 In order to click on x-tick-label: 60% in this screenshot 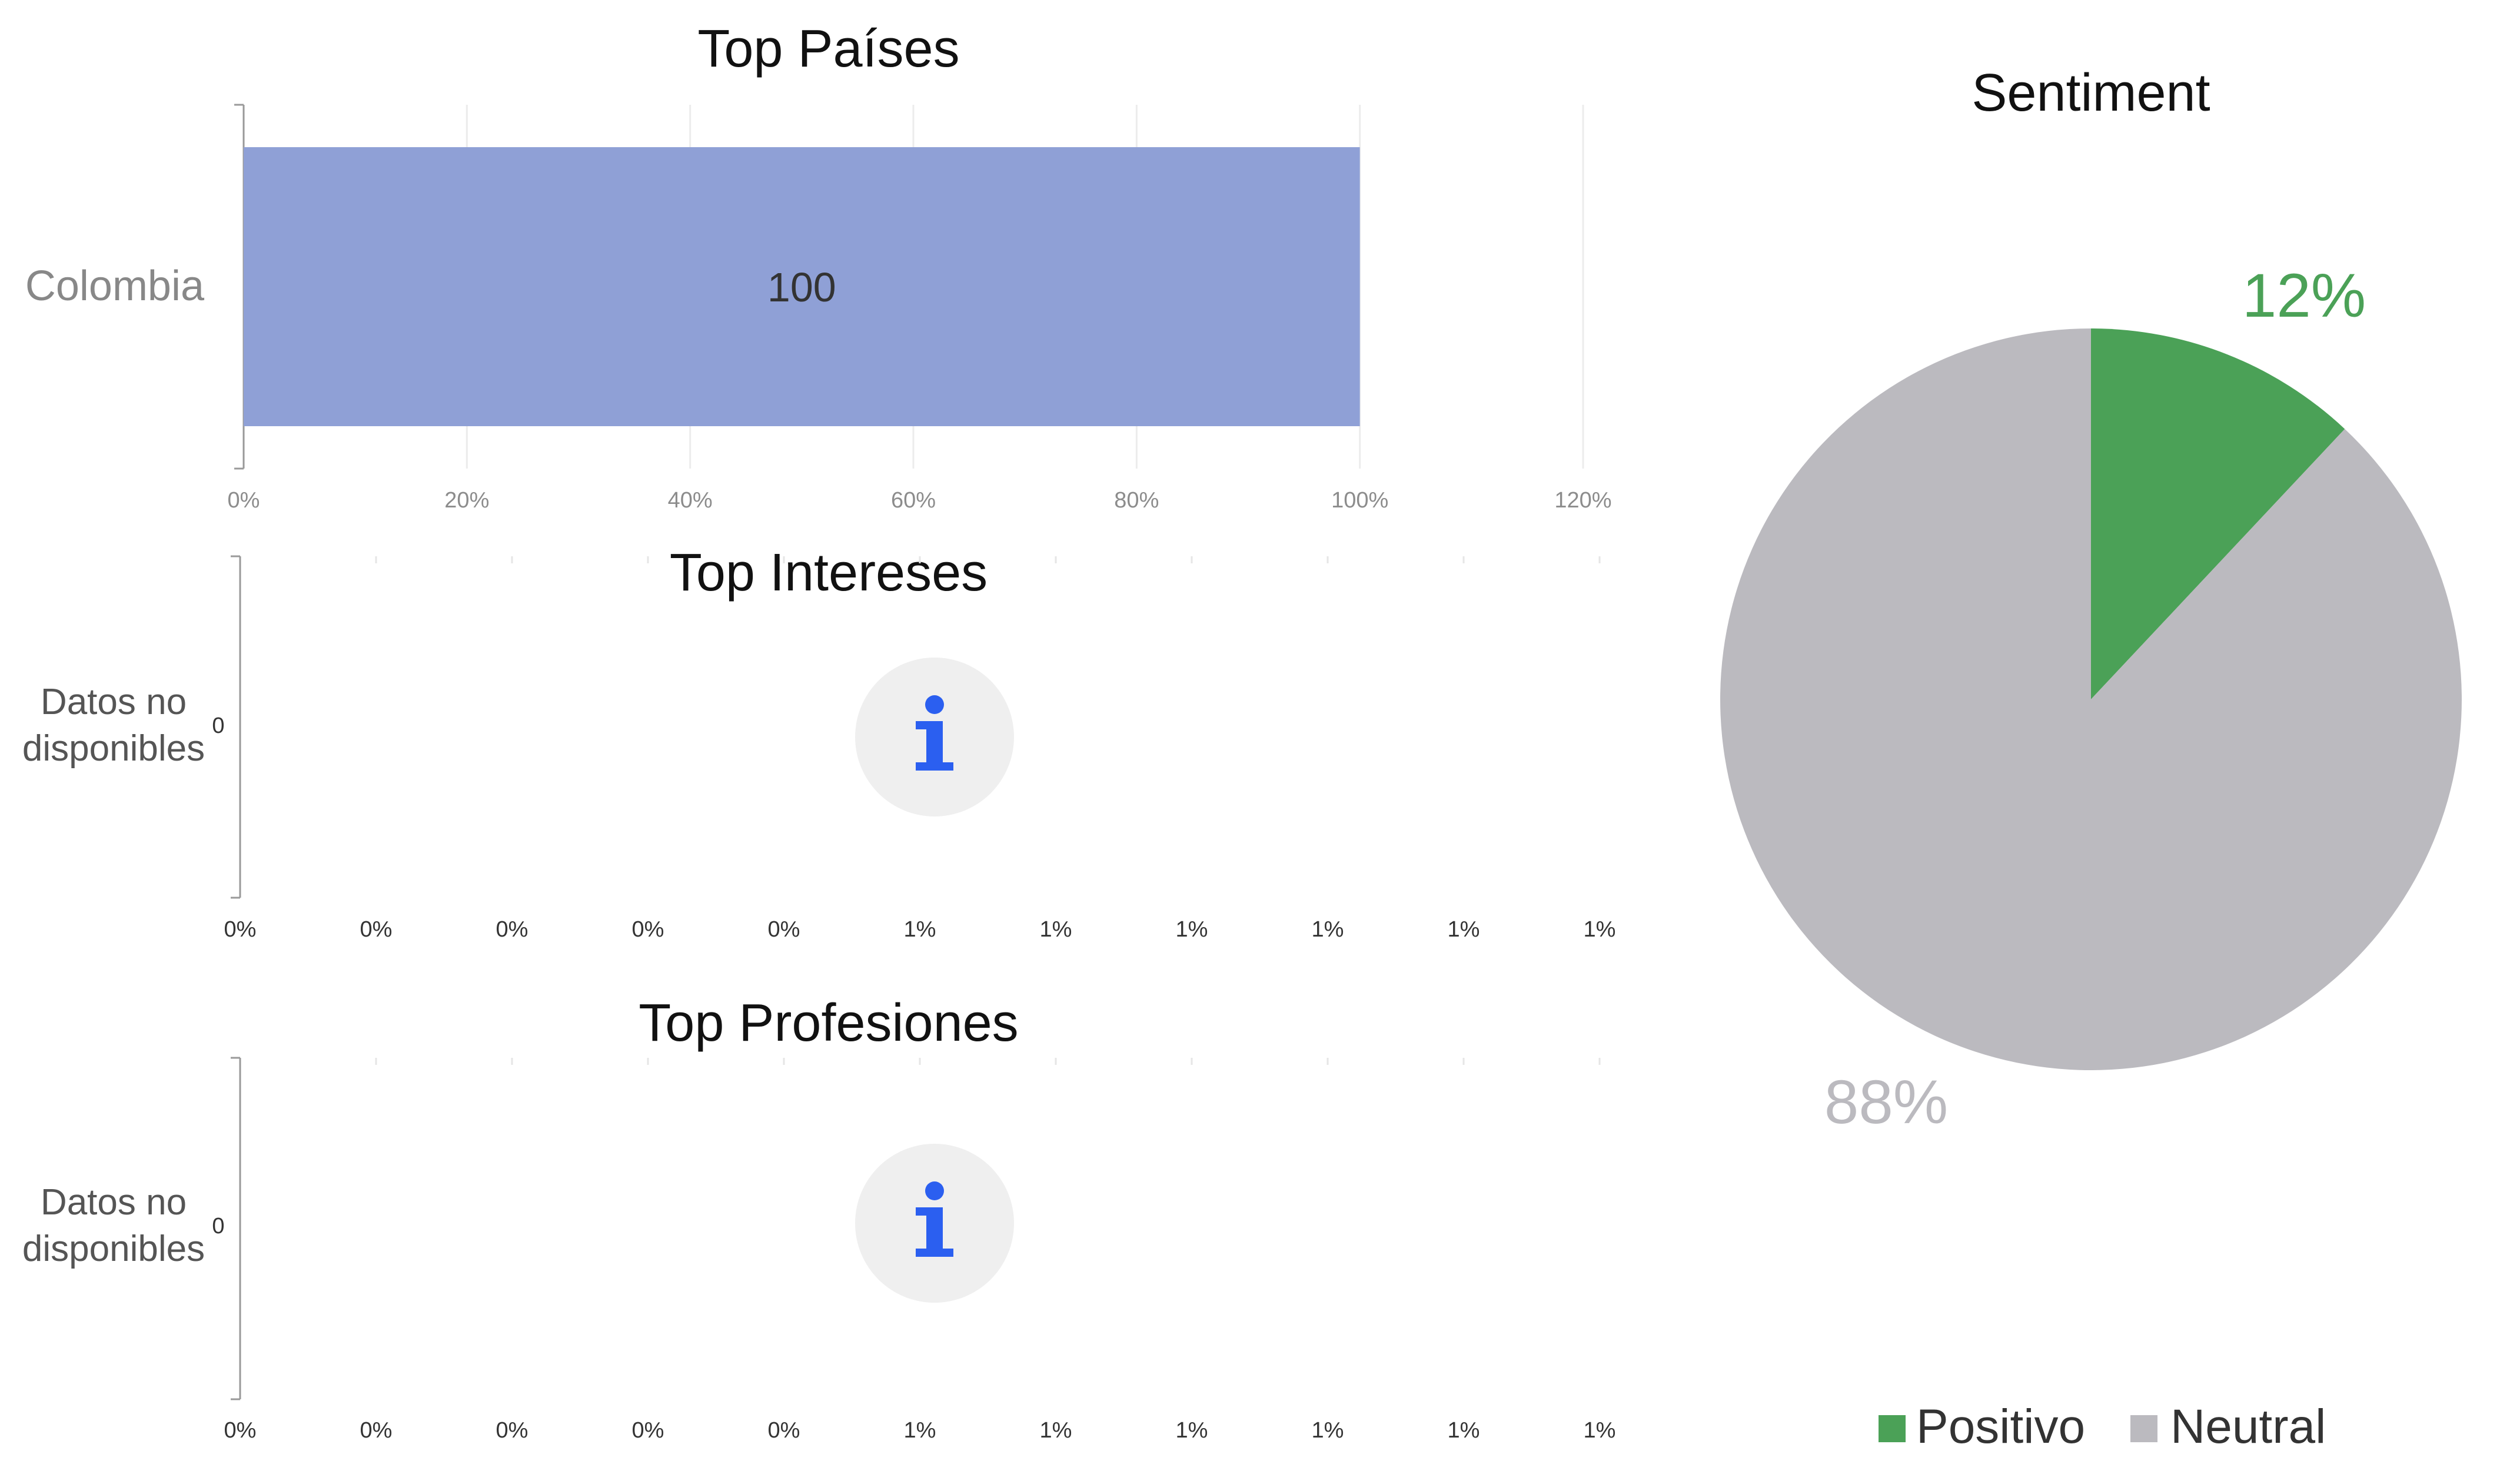, I will do `click(913, 501)`.